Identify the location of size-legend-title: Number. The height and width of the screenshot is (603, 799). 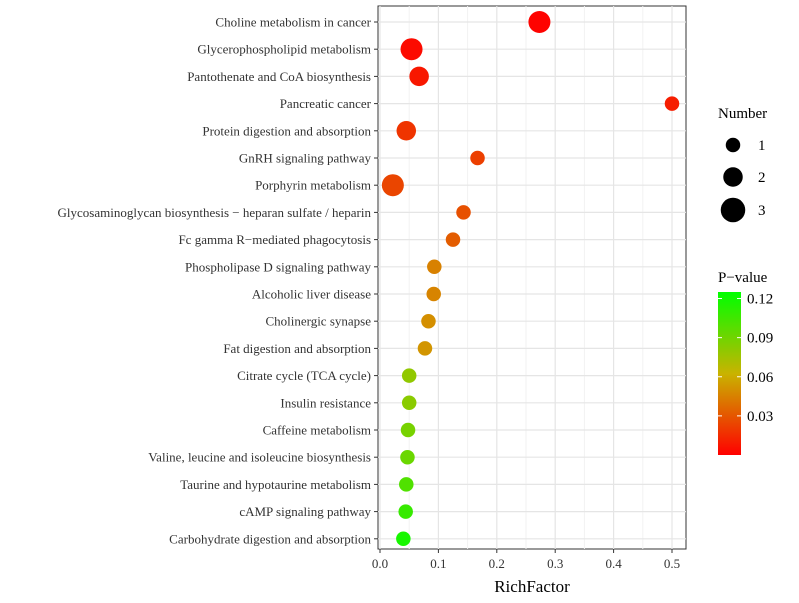
(742, 114).